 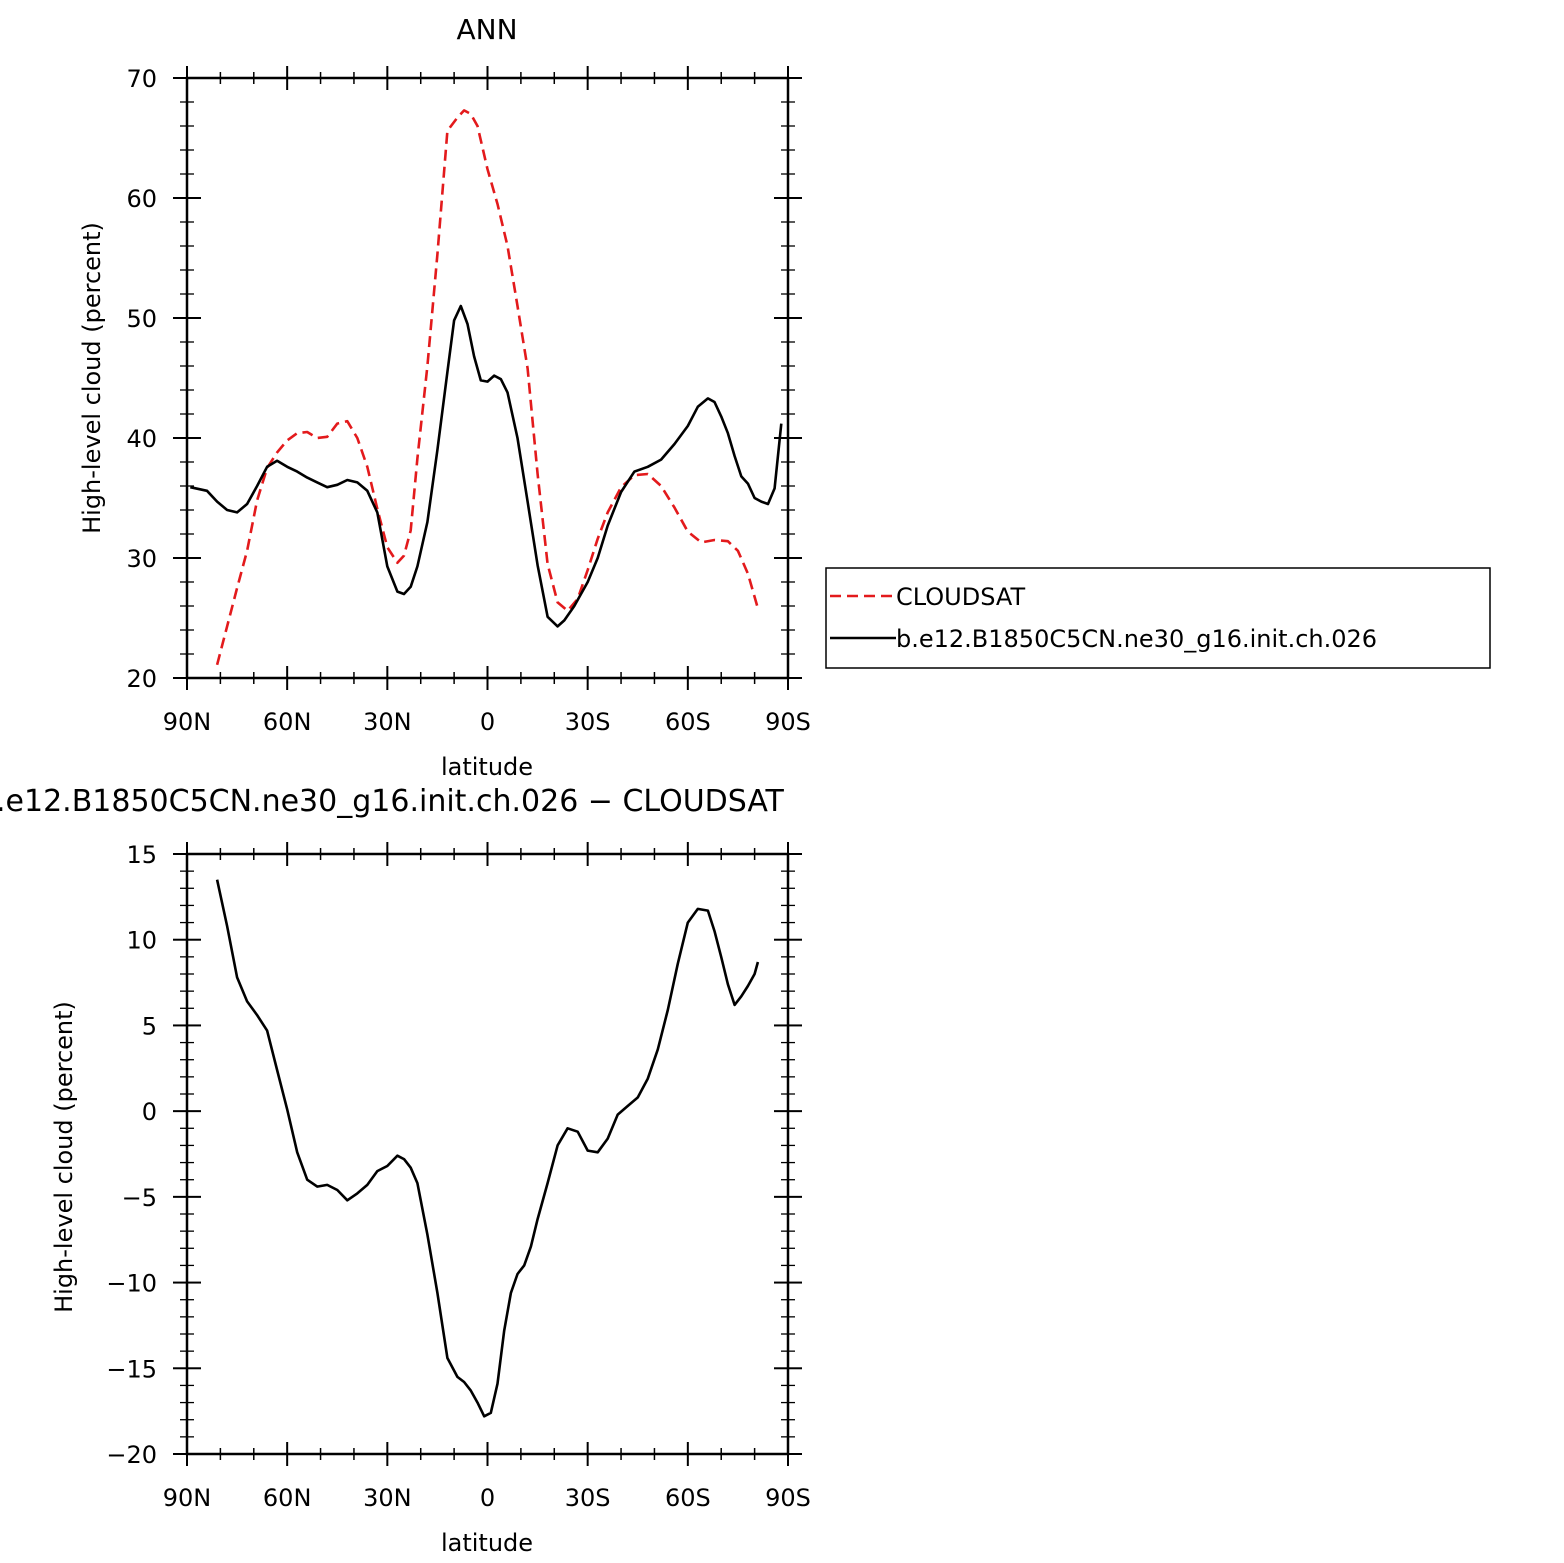 What do you see at coordinates (141, 79) in the screenshot?
I see `y-tick-label: 70` at bounding box center [141, 79].